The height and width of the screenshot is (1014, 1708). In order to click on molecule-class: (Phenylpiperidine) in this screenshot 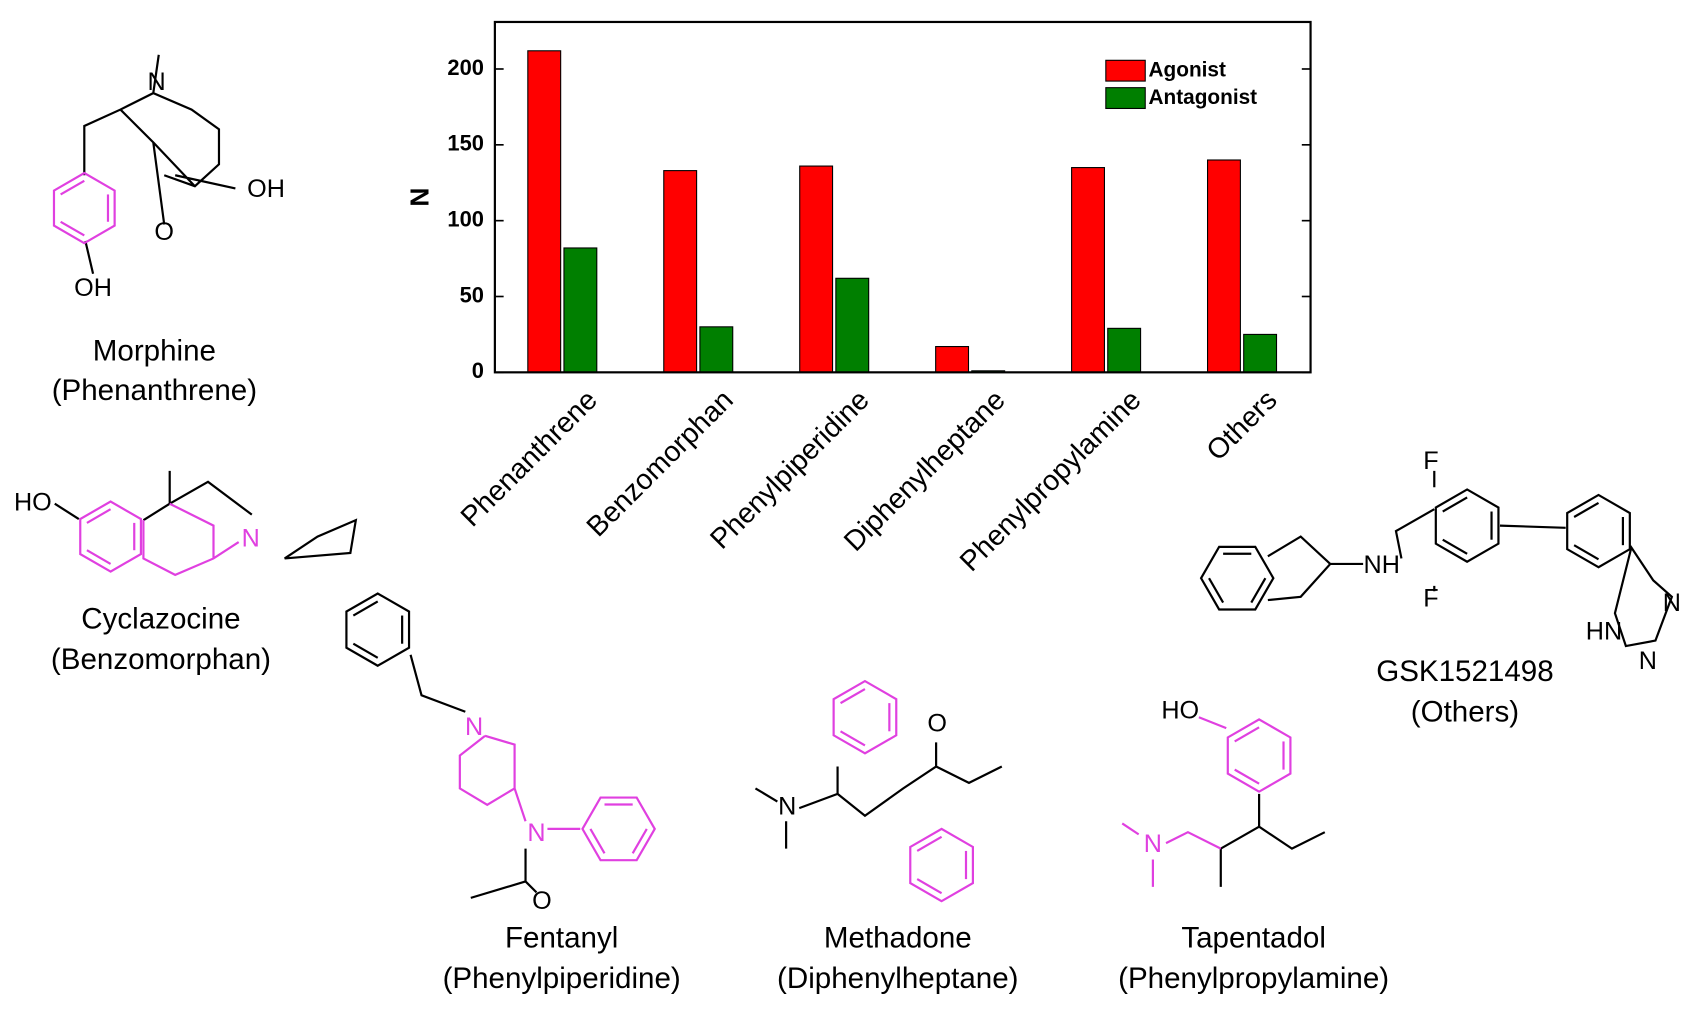, I will do `click(562, 978)`.